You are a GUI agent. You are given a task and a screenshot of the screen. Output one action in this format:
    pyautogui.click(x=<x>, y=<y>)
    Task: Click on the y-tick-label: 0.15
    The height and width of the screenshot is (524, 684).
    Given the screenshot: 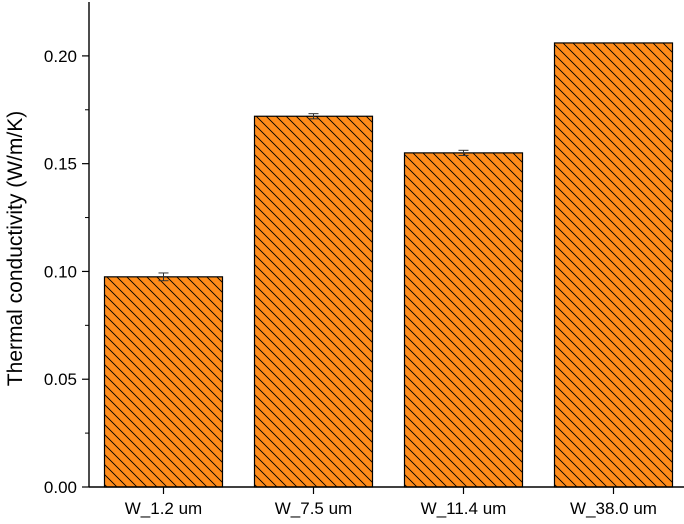 What is the action you would take?
    pyautogui.click(x=60, y=164)
    